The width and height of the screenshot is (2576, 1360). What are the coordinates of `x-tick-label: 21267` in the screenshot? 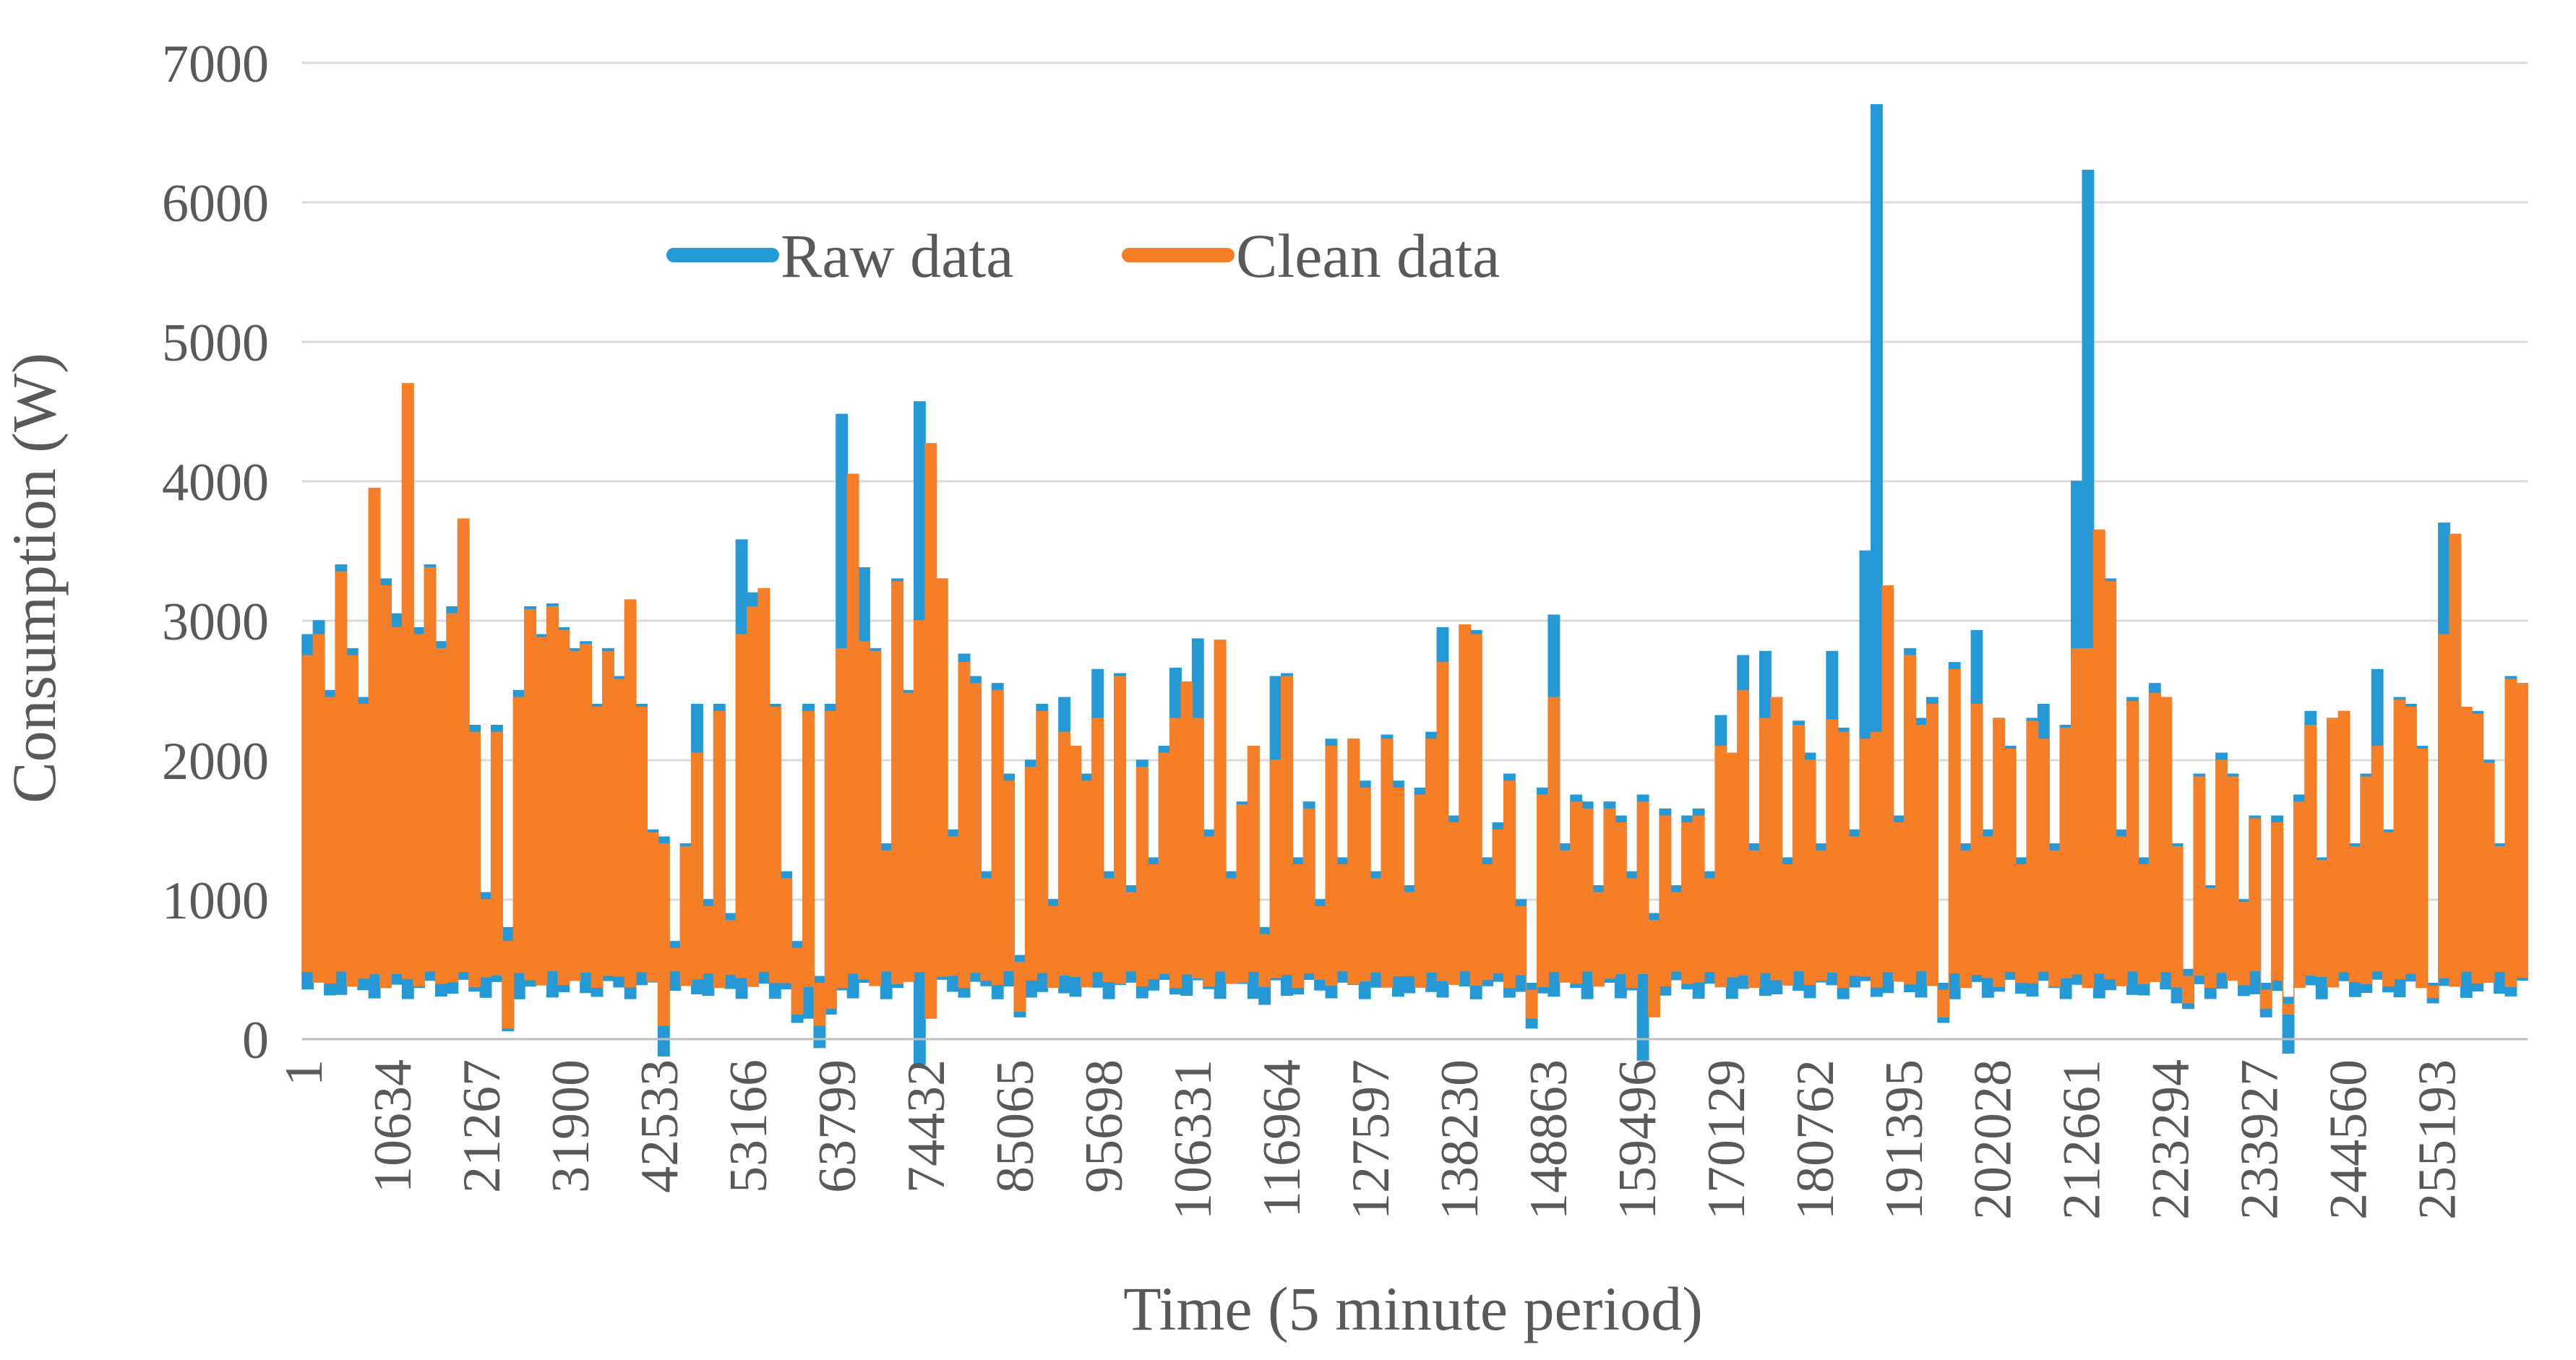 It's located at (482, 1126).